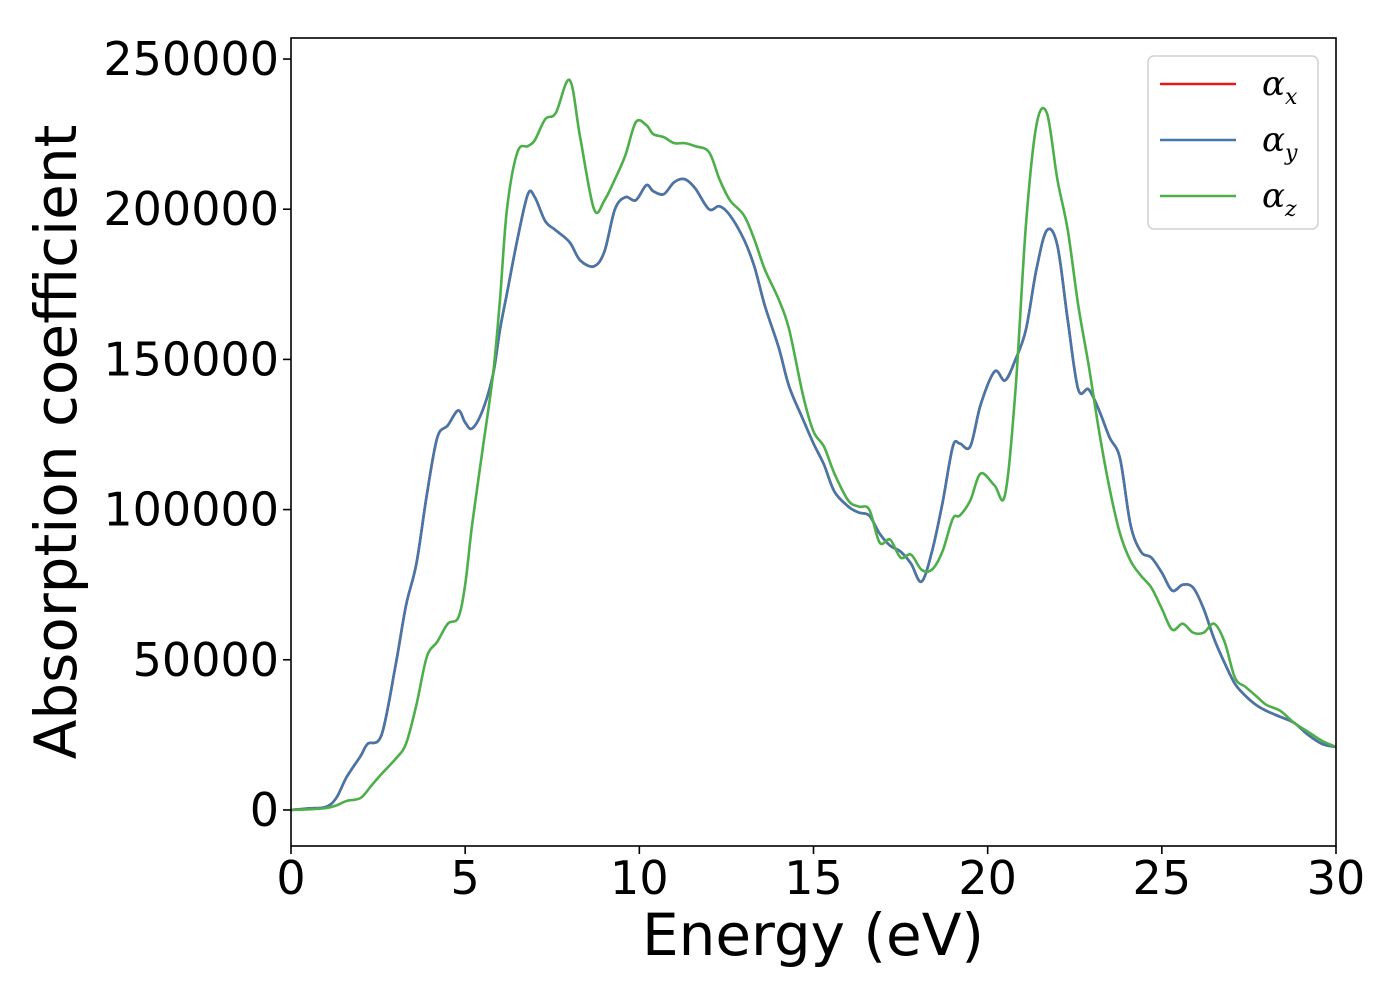 This screenshot has height=1000, width=1400. Describe the element at coordinates (813, 935) in the screenshot. I see `x-axis-title: Energy (eV)` at that location.